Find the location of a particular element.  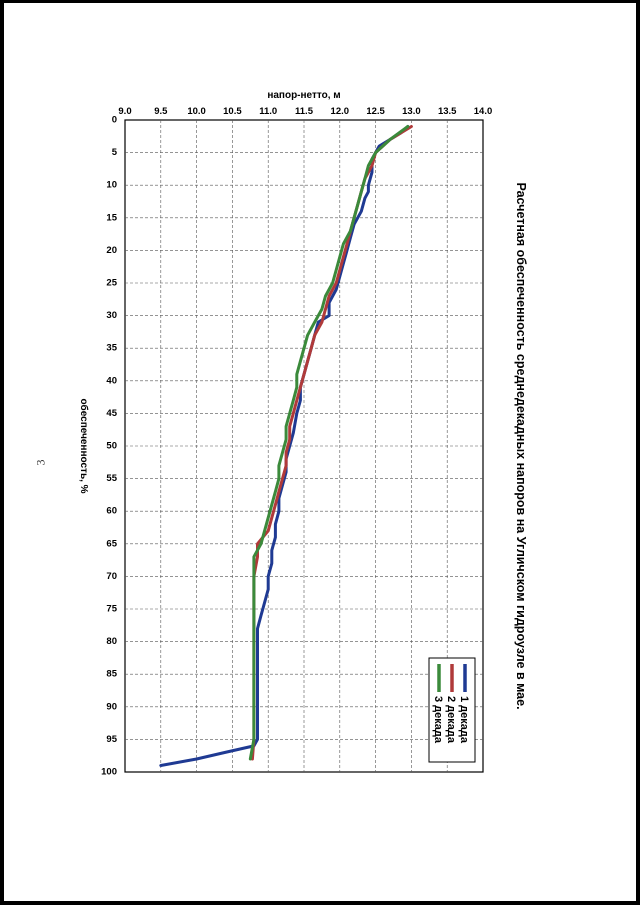

x-tick-label: 20 is located at coordinates (111, 250).